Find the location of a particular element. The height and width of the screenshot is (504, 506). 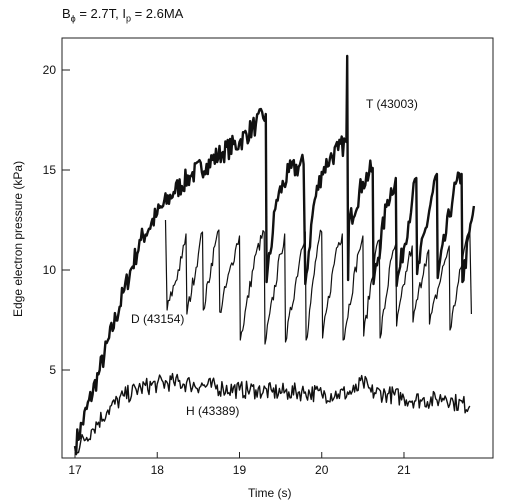

series-label-d: D (43154) is located at coordinates (158, 319).